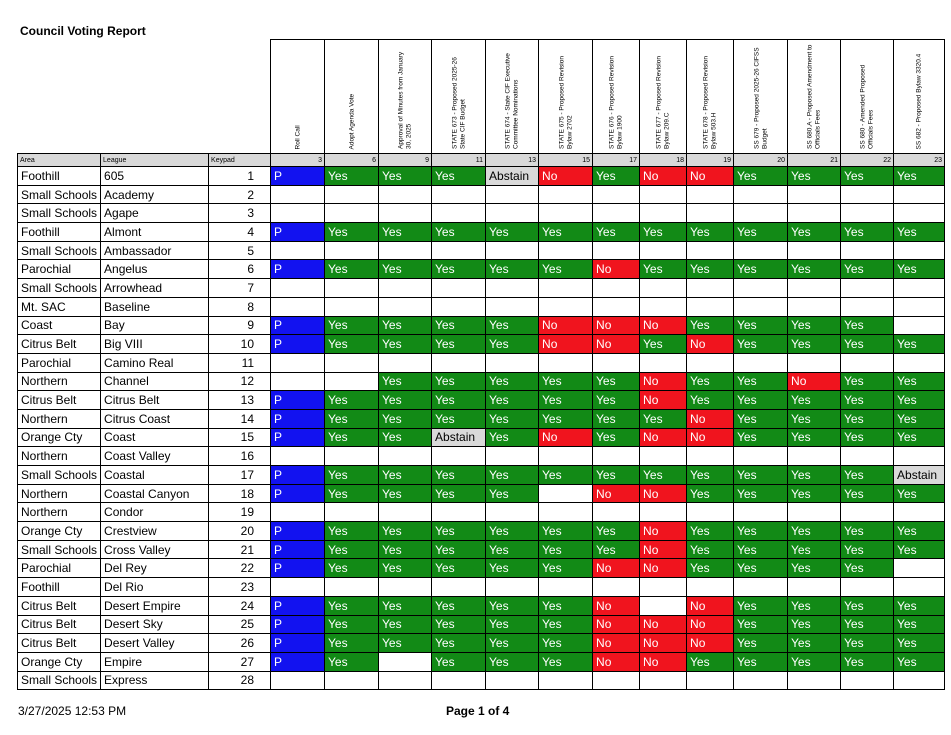  I want to click on keypad-cell: 3, so click(240, 213).